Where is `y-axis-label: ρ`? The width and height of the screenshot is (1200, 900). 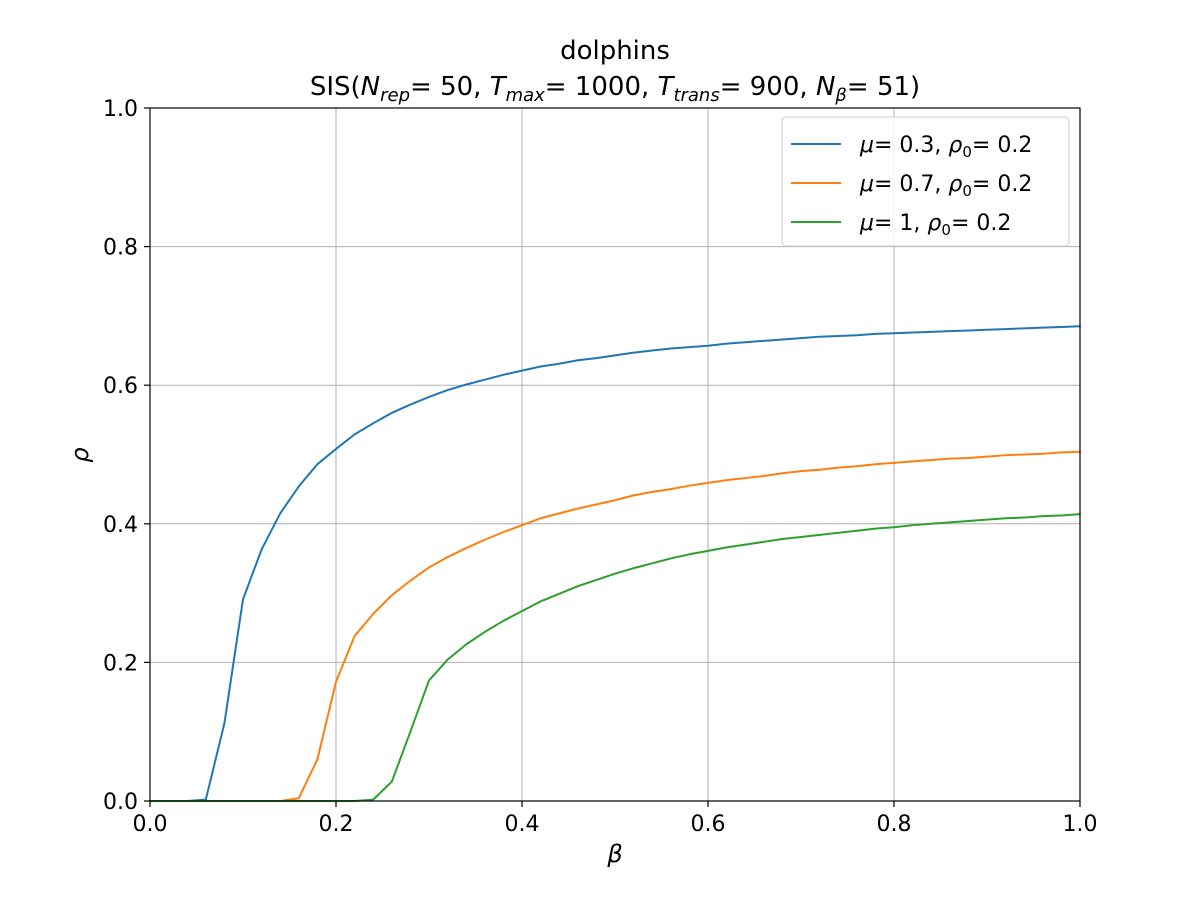 y-axis-label: ρ is located at coordinates (80, 454).